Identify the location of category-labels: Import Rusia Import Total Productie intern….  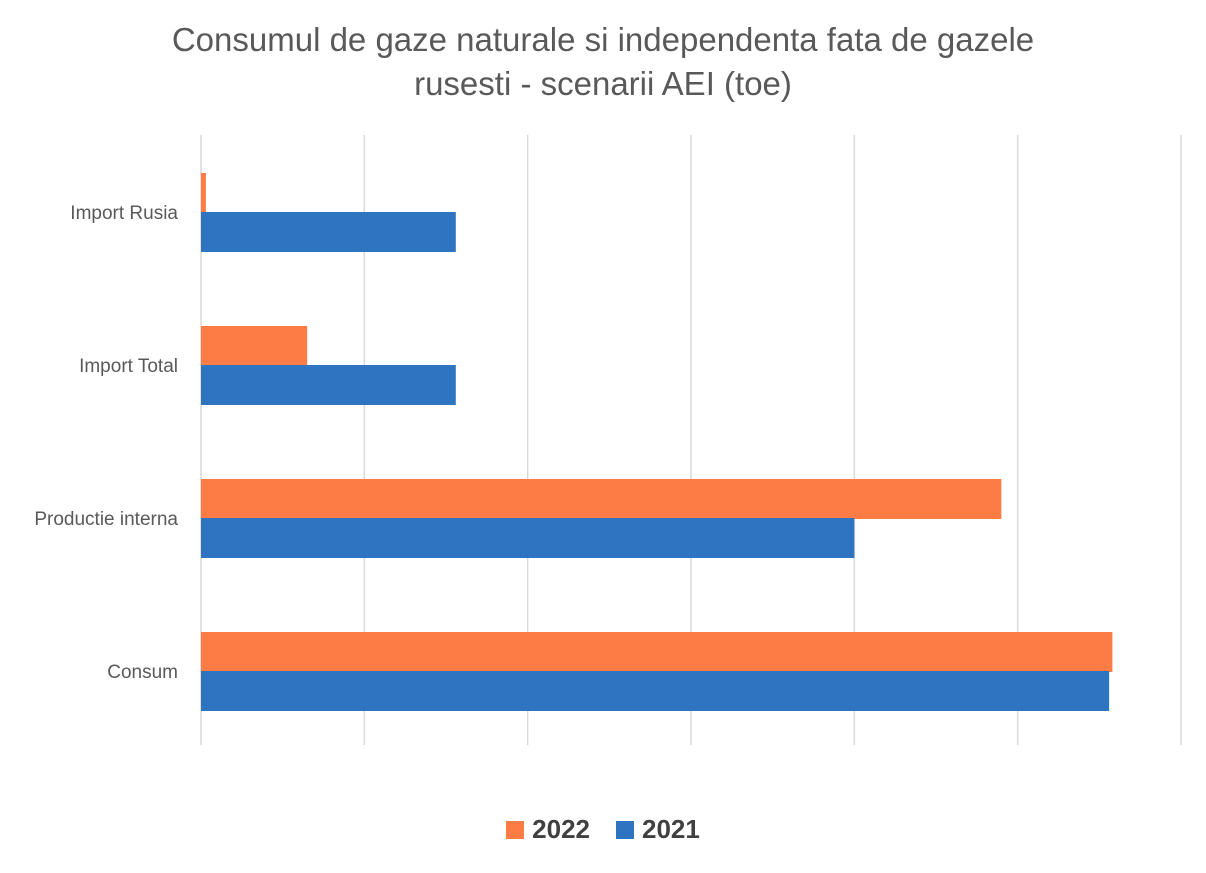
(106, 443).